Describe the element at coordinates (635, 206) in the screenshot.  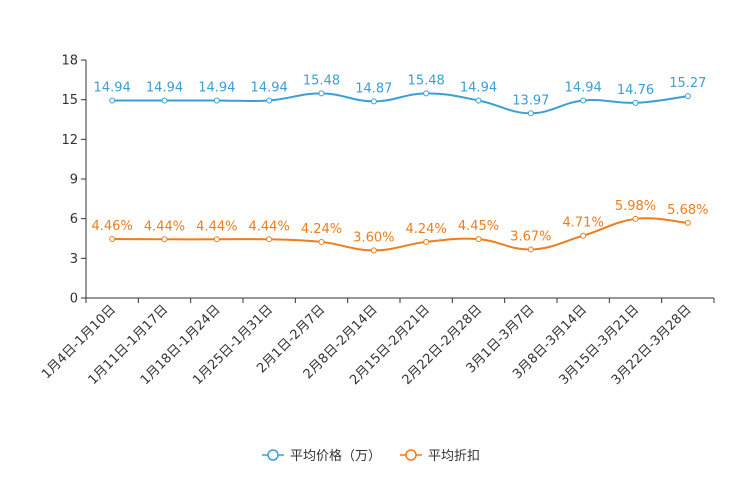
I see `data-label: 5.98%` at that location.